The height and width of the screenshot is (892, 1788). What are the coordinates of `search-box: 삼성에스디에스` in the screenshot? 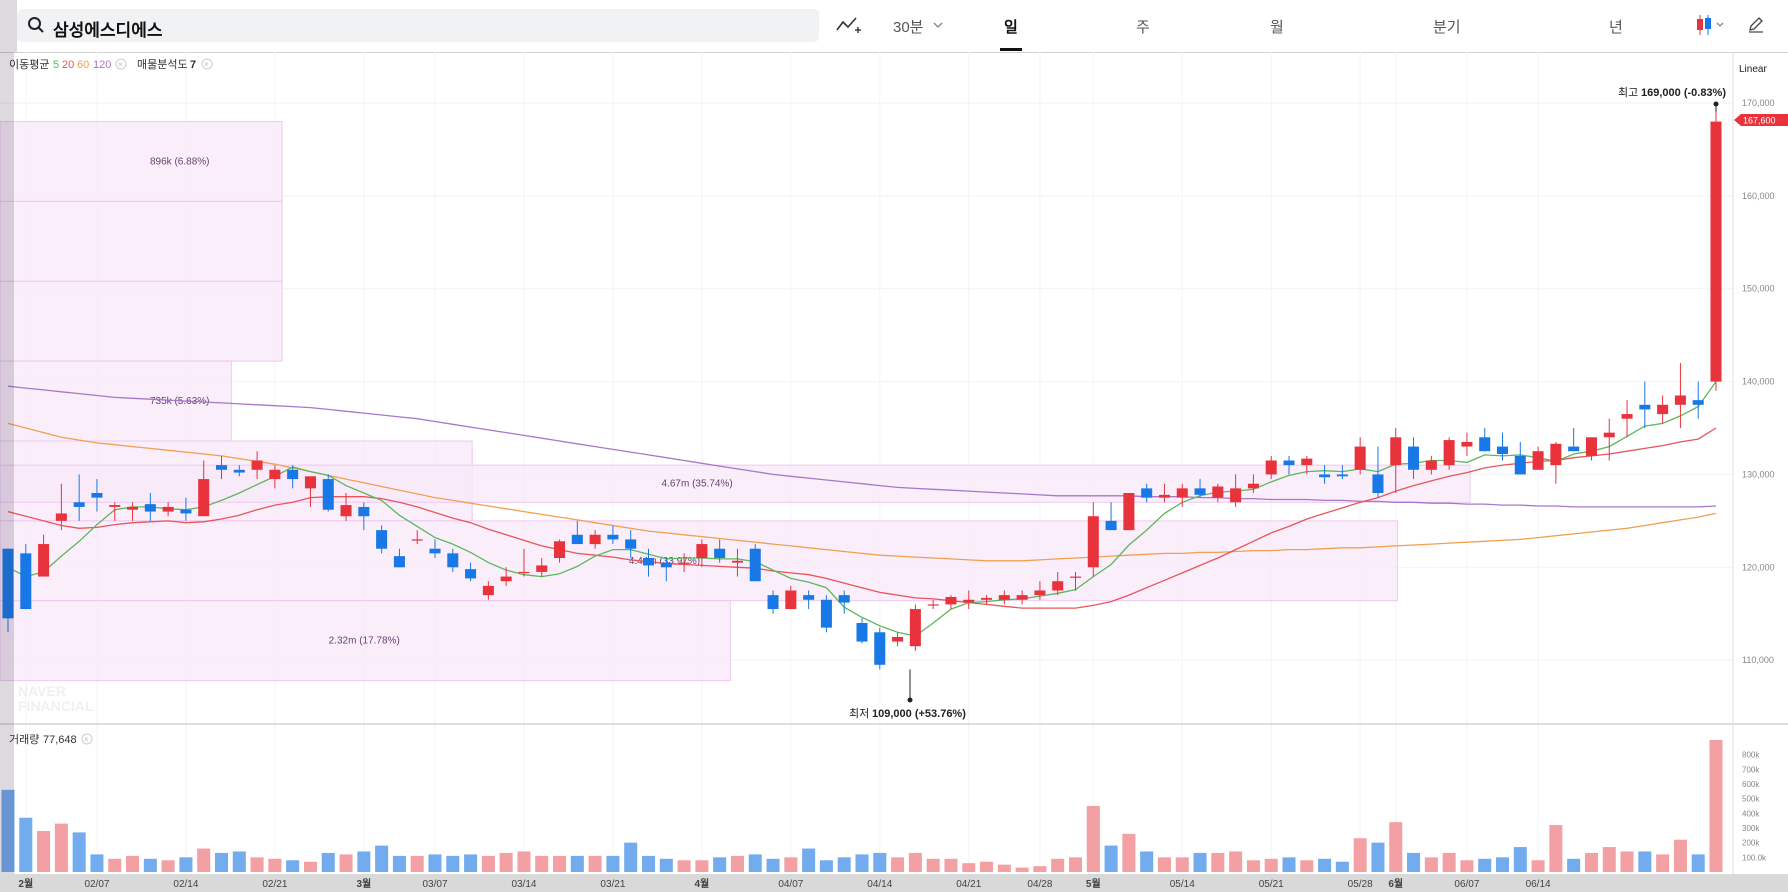 It's located at (418, 25).